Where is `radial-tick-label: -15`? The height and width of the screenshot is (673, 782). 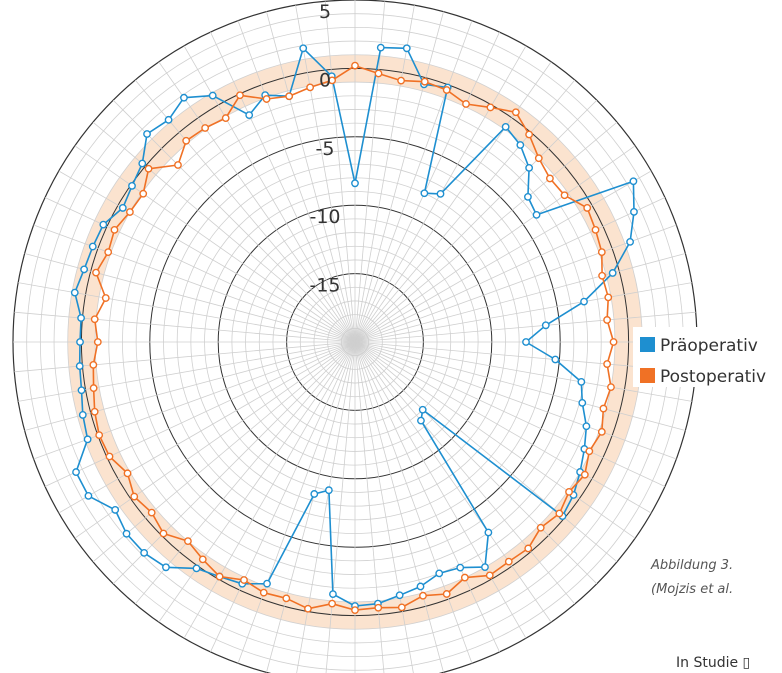
radial-tick-label: -15 is located at coordinates (324, 286).